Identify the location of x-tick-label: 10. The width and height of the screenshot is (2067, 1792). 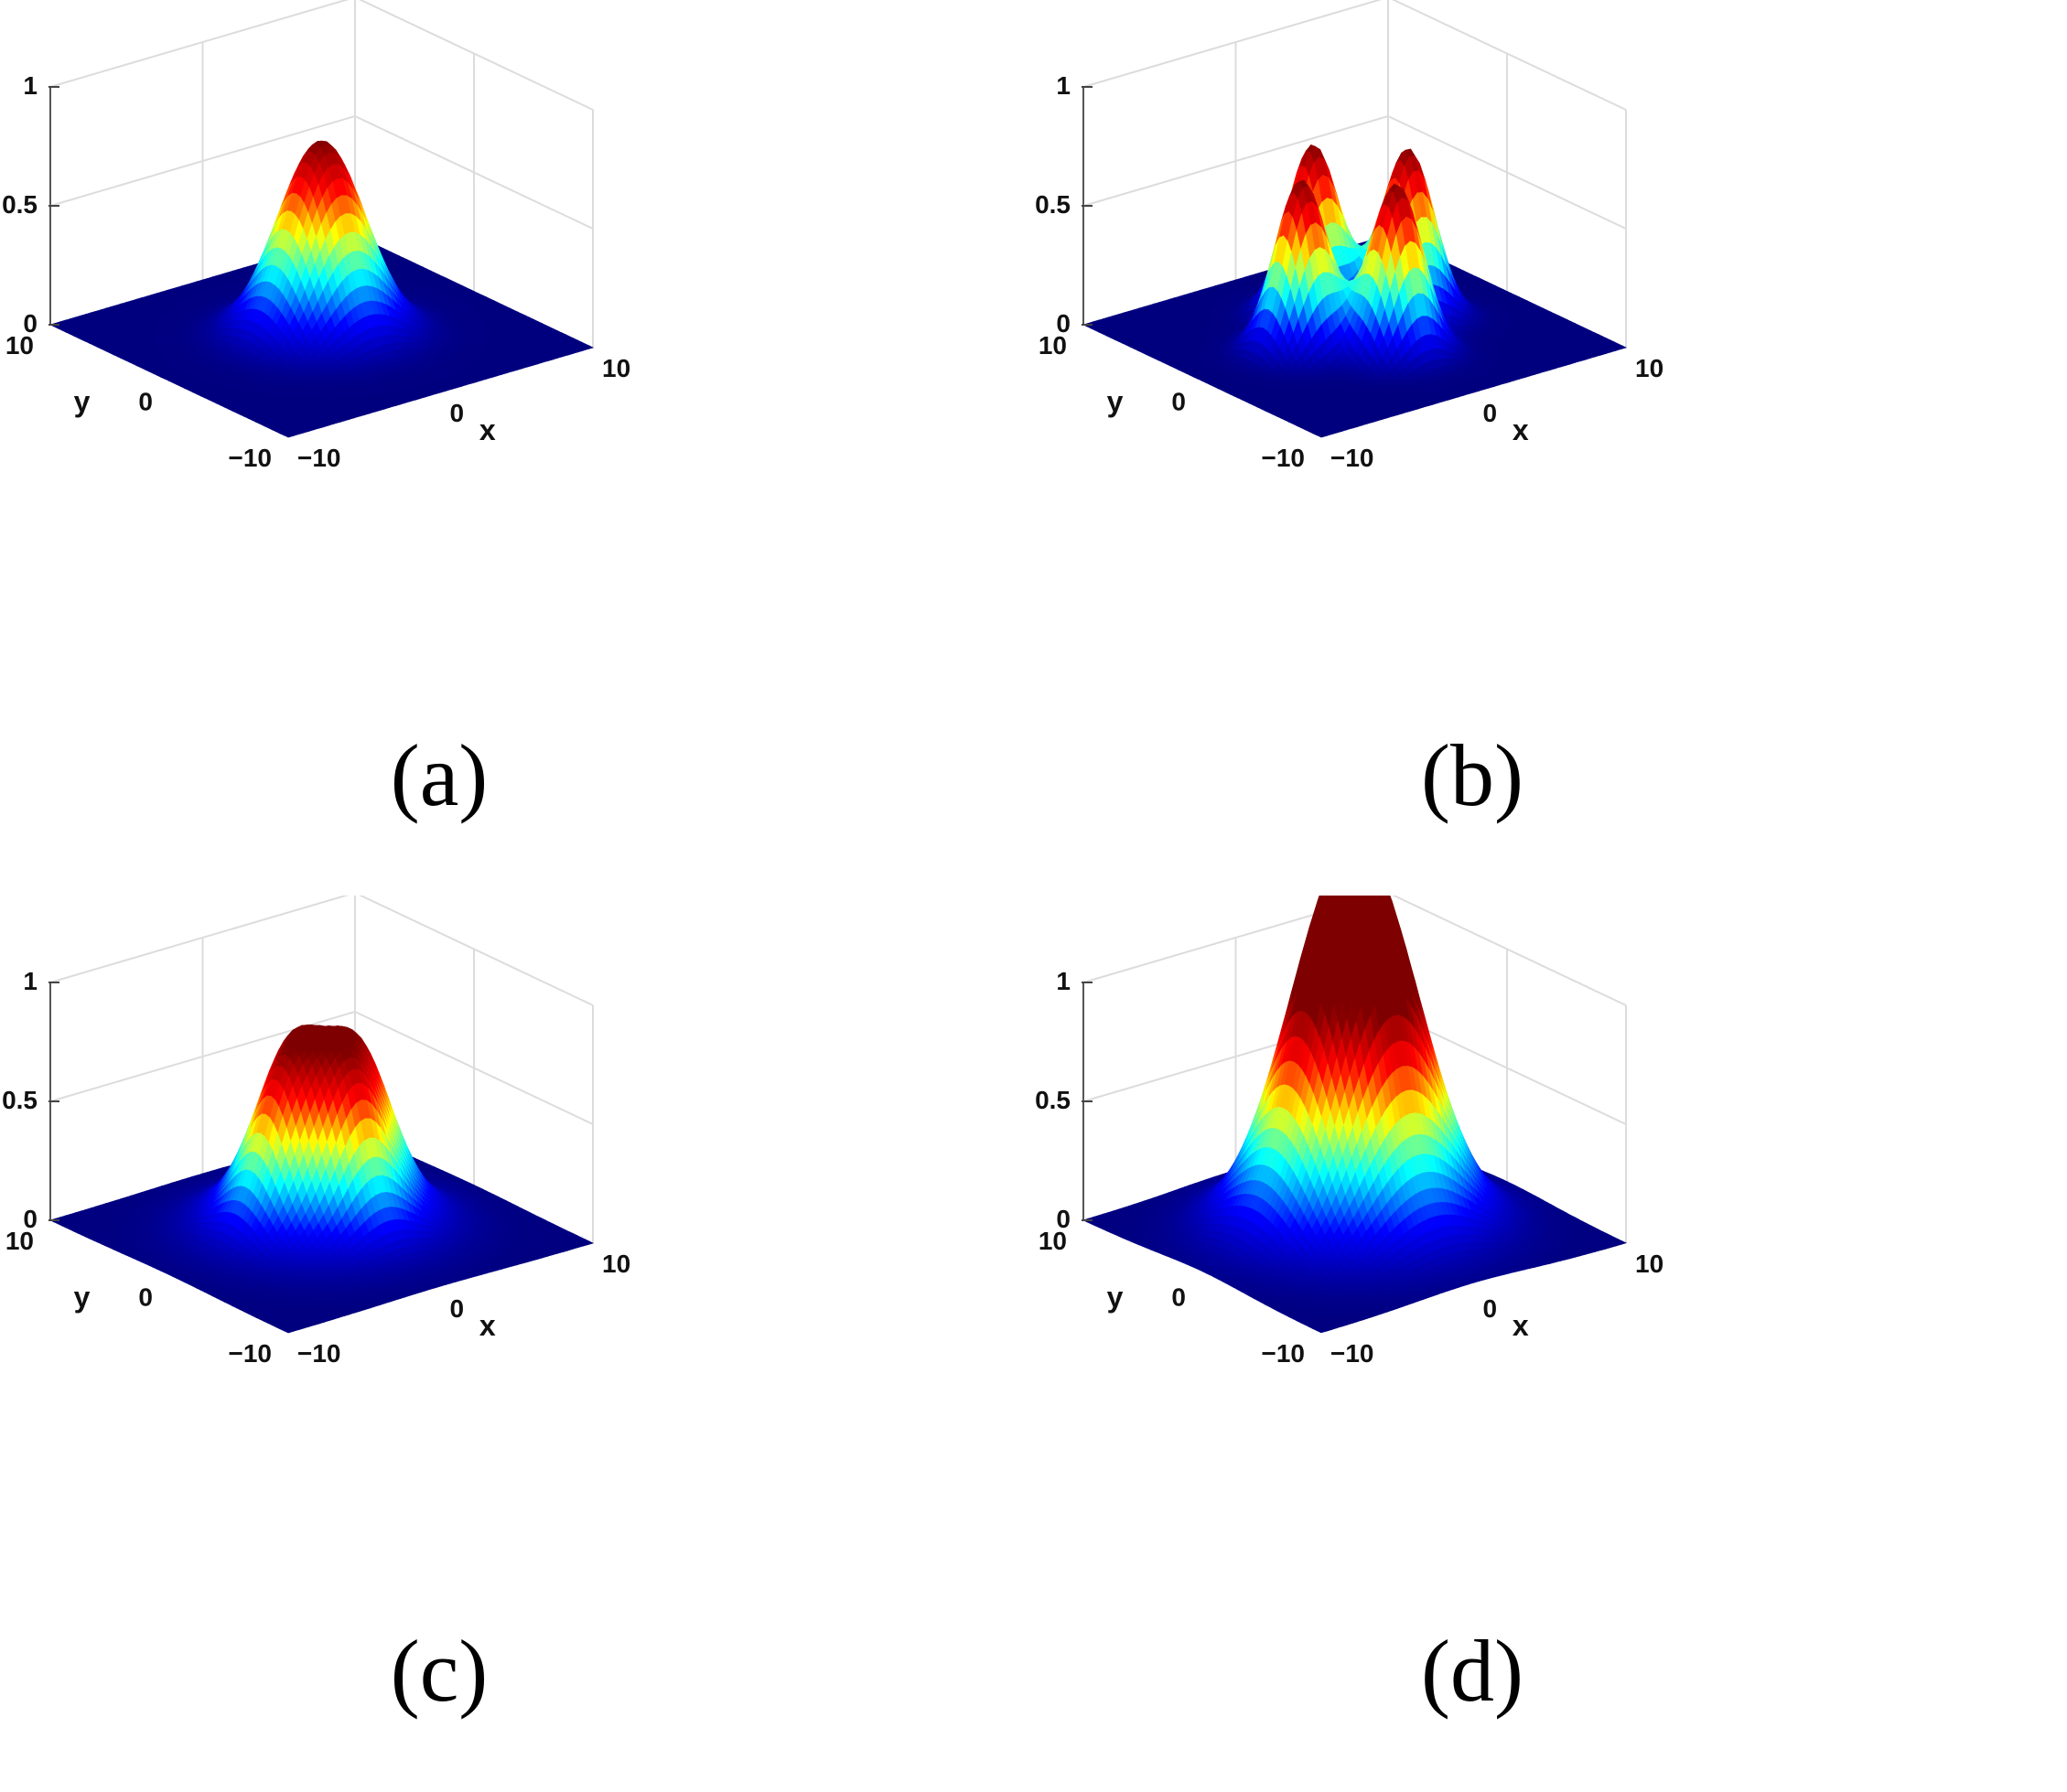
(616, 368).